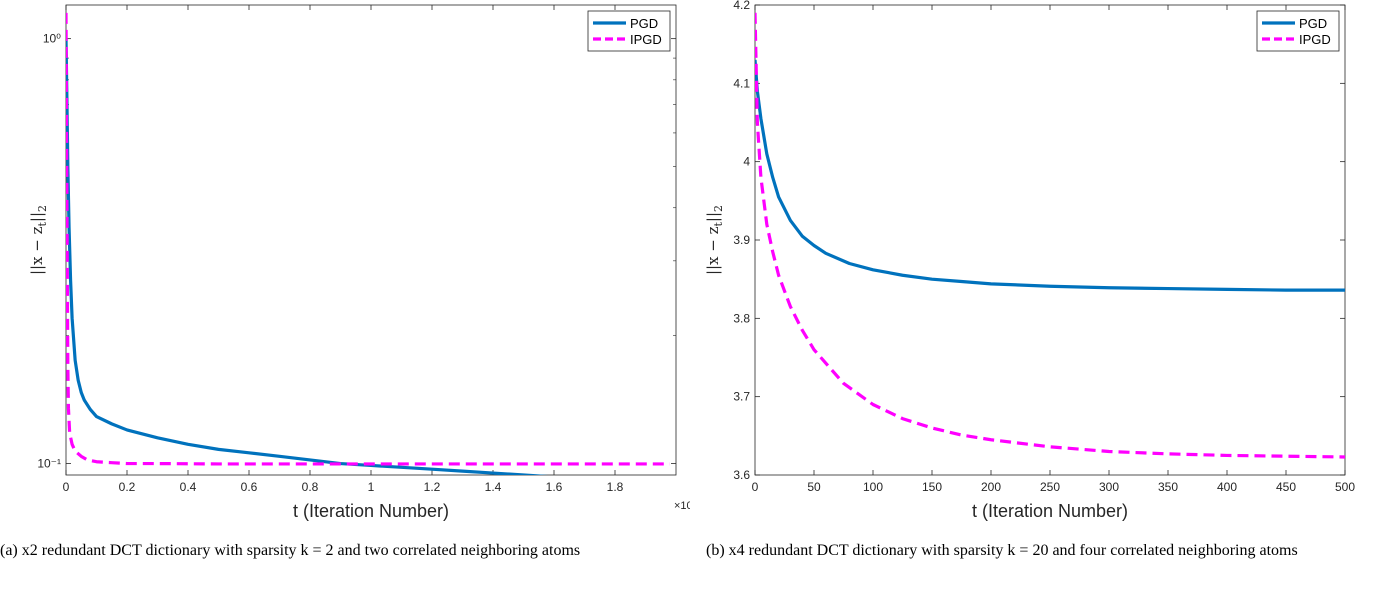 This screenshot has height=591, width=1380. Describe the element at coordinates (1109, 487) in the screenshot. I see `x-tick-label: 300` at that location.